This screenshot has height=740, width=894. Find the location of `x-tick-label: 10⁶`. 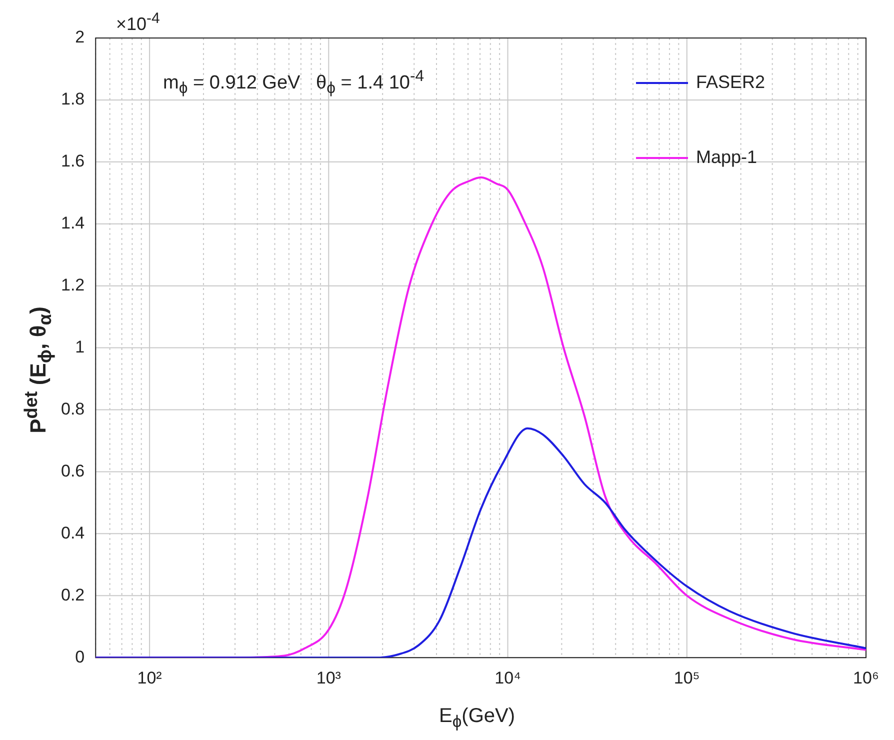

x-tick-label: 10⁶ is located at coordinates (866, 678).